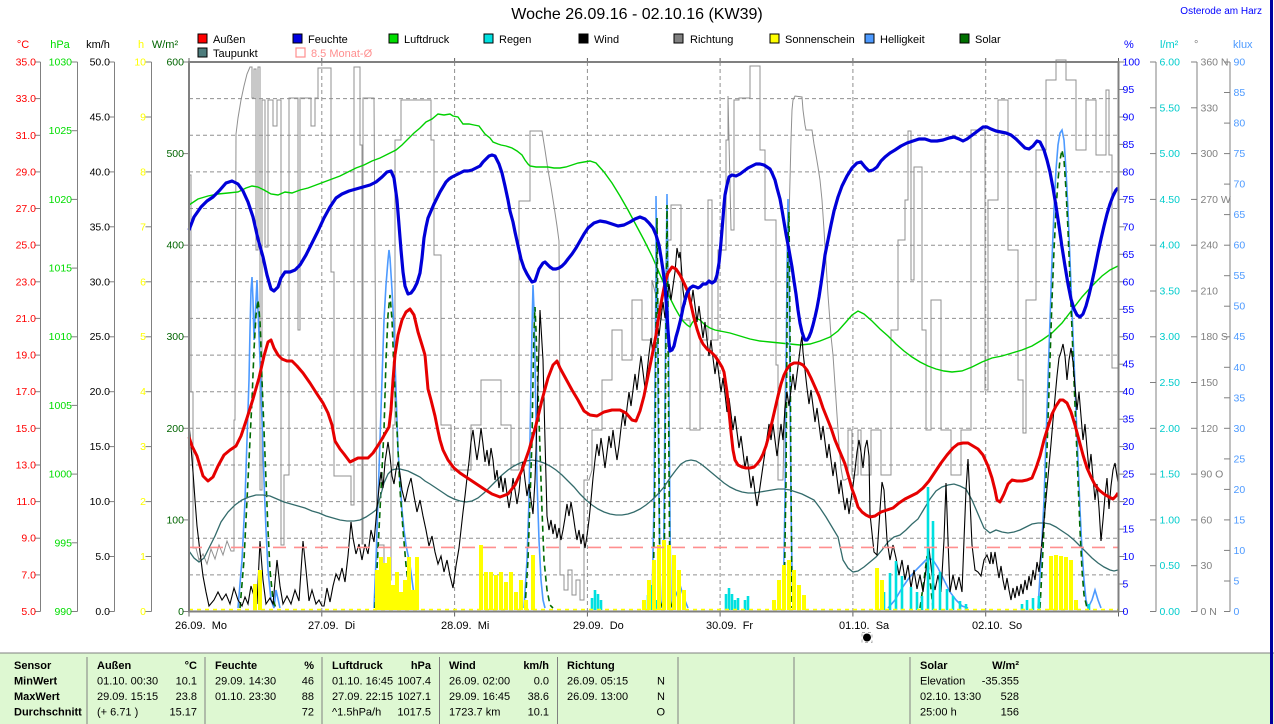 The image size is (1274, 724). Describe the element at coordinates (1170, 612) in the screenshot. I see `svg-text: 0.00` at that location.